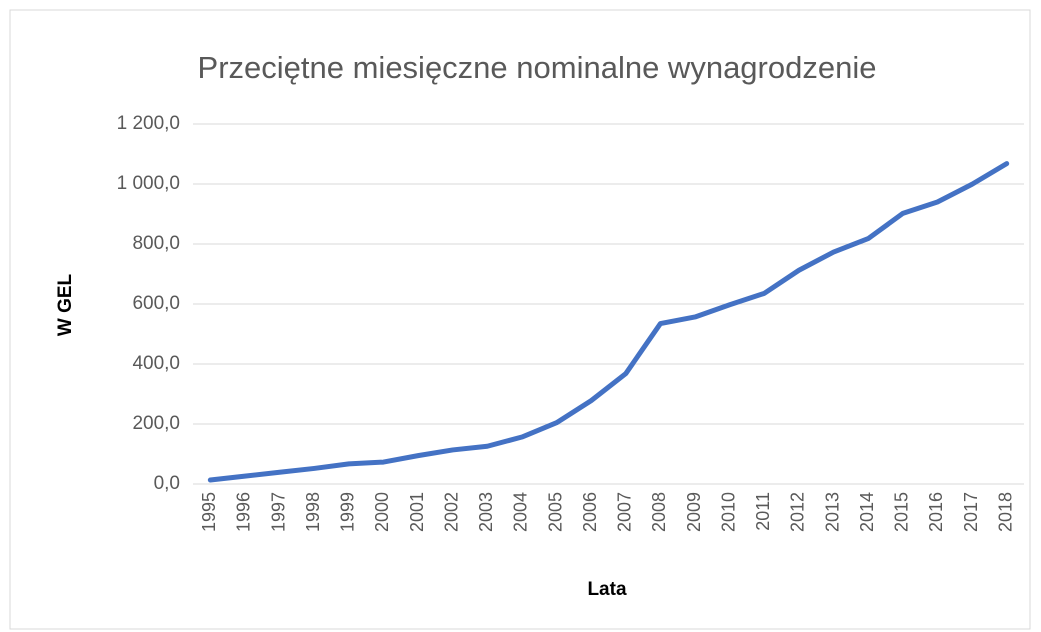  What do you see at coordinates (902, 512) in the screenshot?
I see `x-tick-label: 2015` at bounding box center [902, 512].